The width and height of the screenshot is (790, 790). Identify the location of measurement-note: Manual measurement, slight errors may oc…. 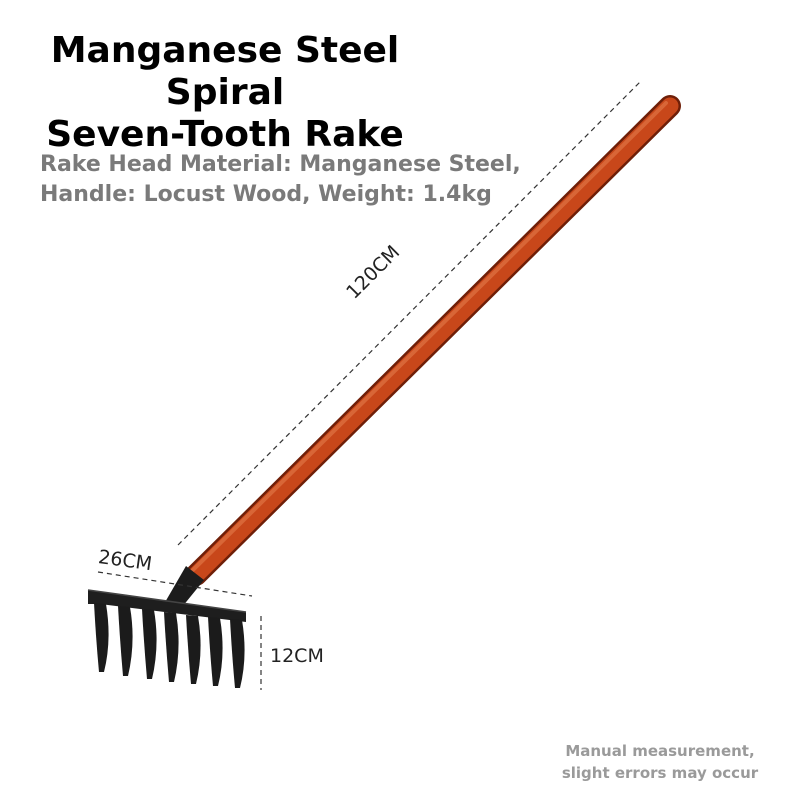
(660, 762).